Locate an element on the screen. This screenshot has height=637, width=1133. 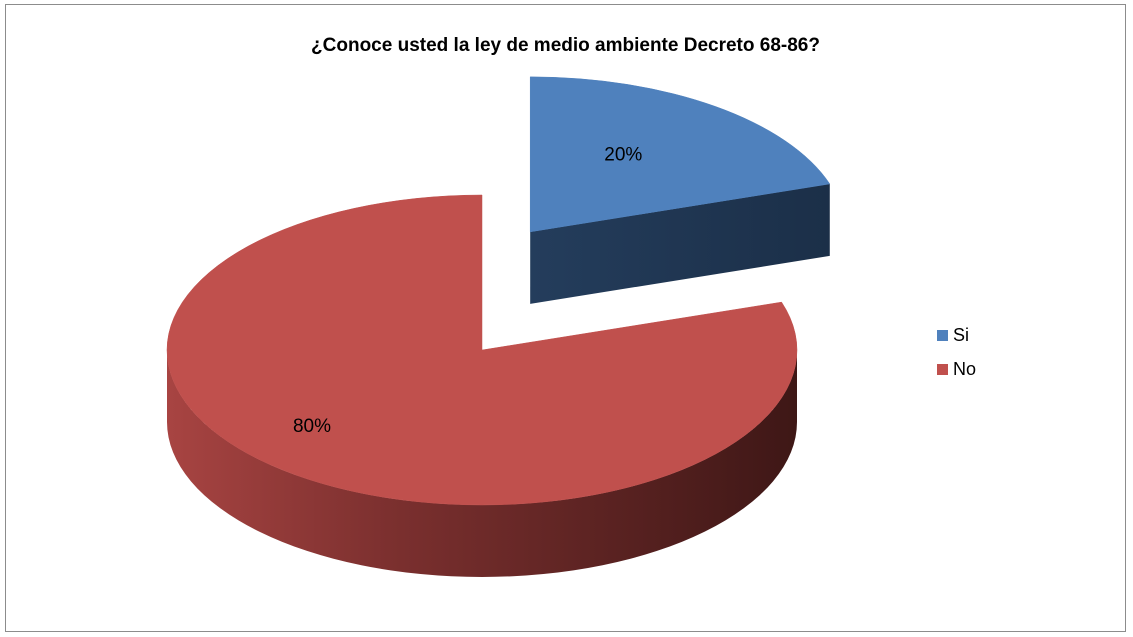
legend: Si No is located at coordinates (956, 352).